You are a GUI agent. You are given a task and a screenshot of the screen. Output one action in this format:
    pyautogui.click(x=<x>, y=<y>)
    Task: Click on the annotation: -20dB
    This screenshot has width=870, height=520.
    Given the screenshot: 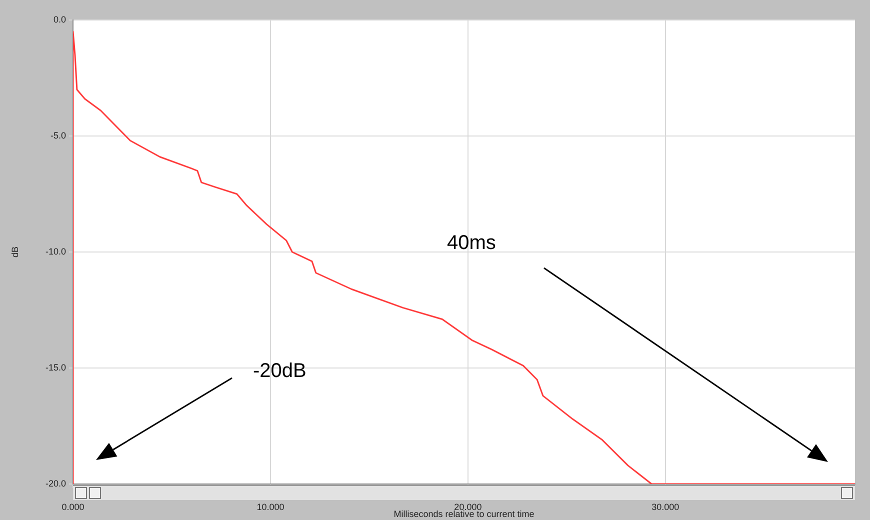 What is the action you would take?
    pyautogui.click(x=279, y=371)
    